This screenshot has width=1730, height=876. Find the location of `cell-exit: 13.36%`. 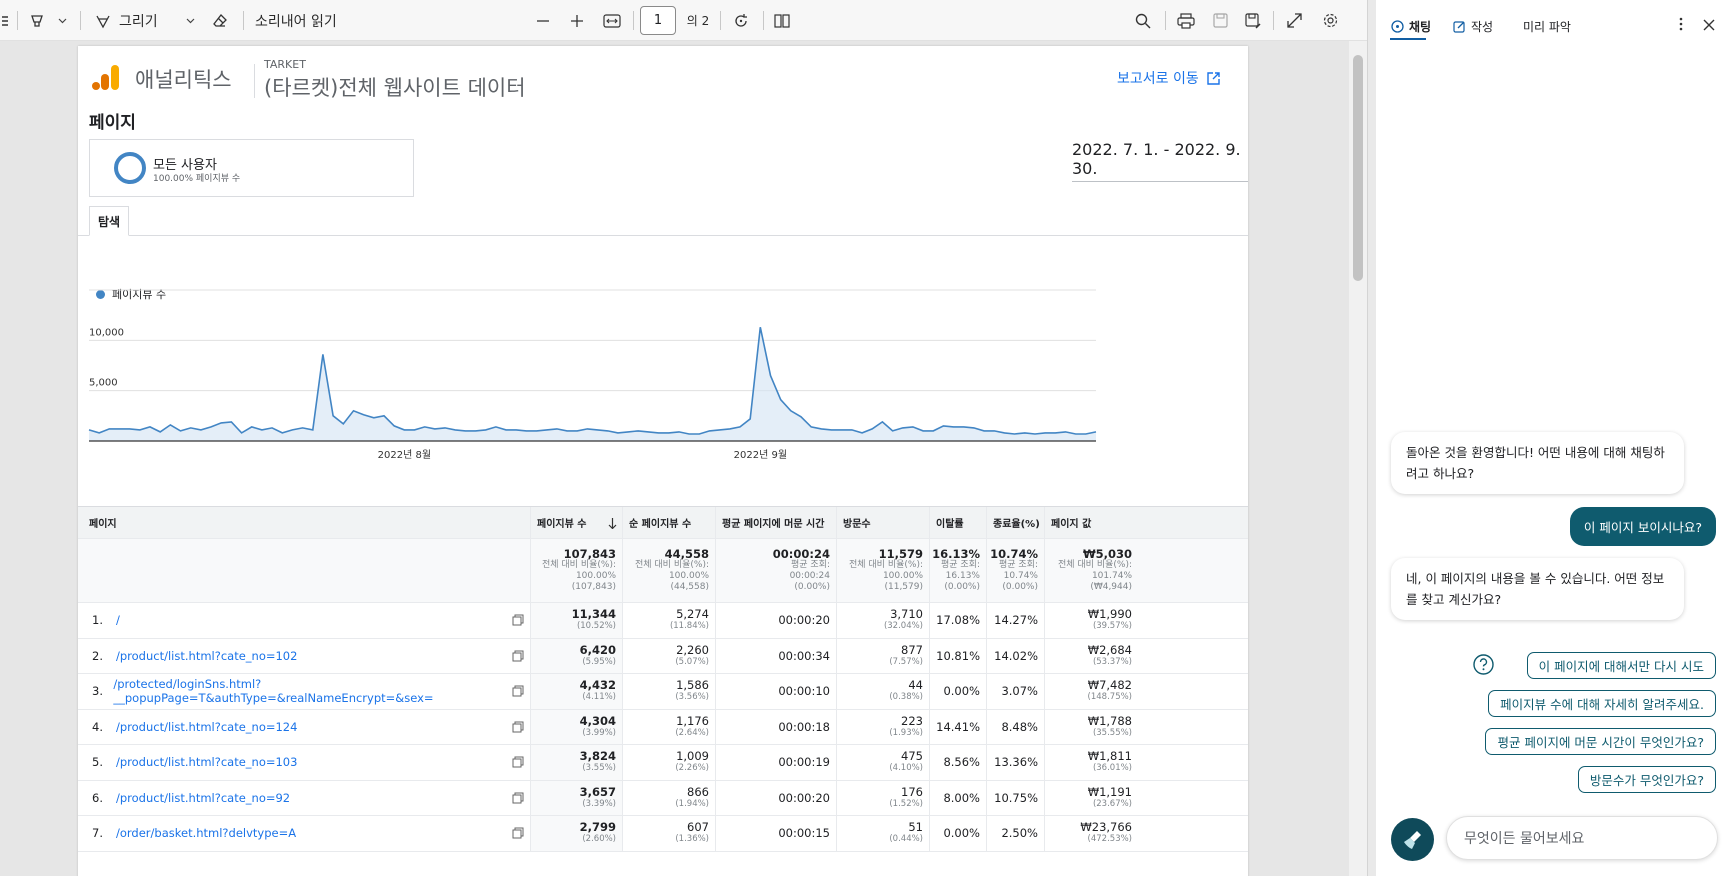

cell-exit: 13.36% is located at coordinates (1015, 762).